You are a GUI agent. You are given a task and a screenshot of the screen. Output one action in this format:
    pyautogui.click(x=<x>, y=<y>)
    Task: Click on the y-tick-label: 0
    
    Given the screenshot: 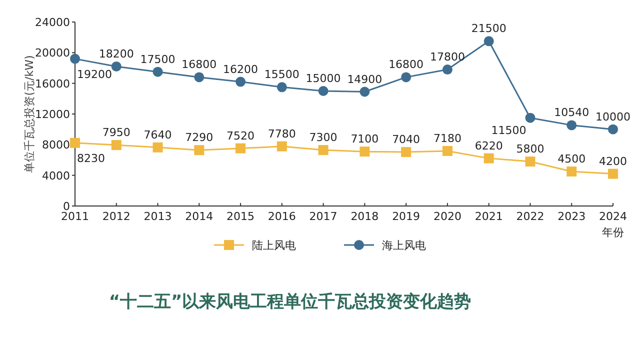 What is the action you would take?
    pyautogui.click(x=66, y=206)
    